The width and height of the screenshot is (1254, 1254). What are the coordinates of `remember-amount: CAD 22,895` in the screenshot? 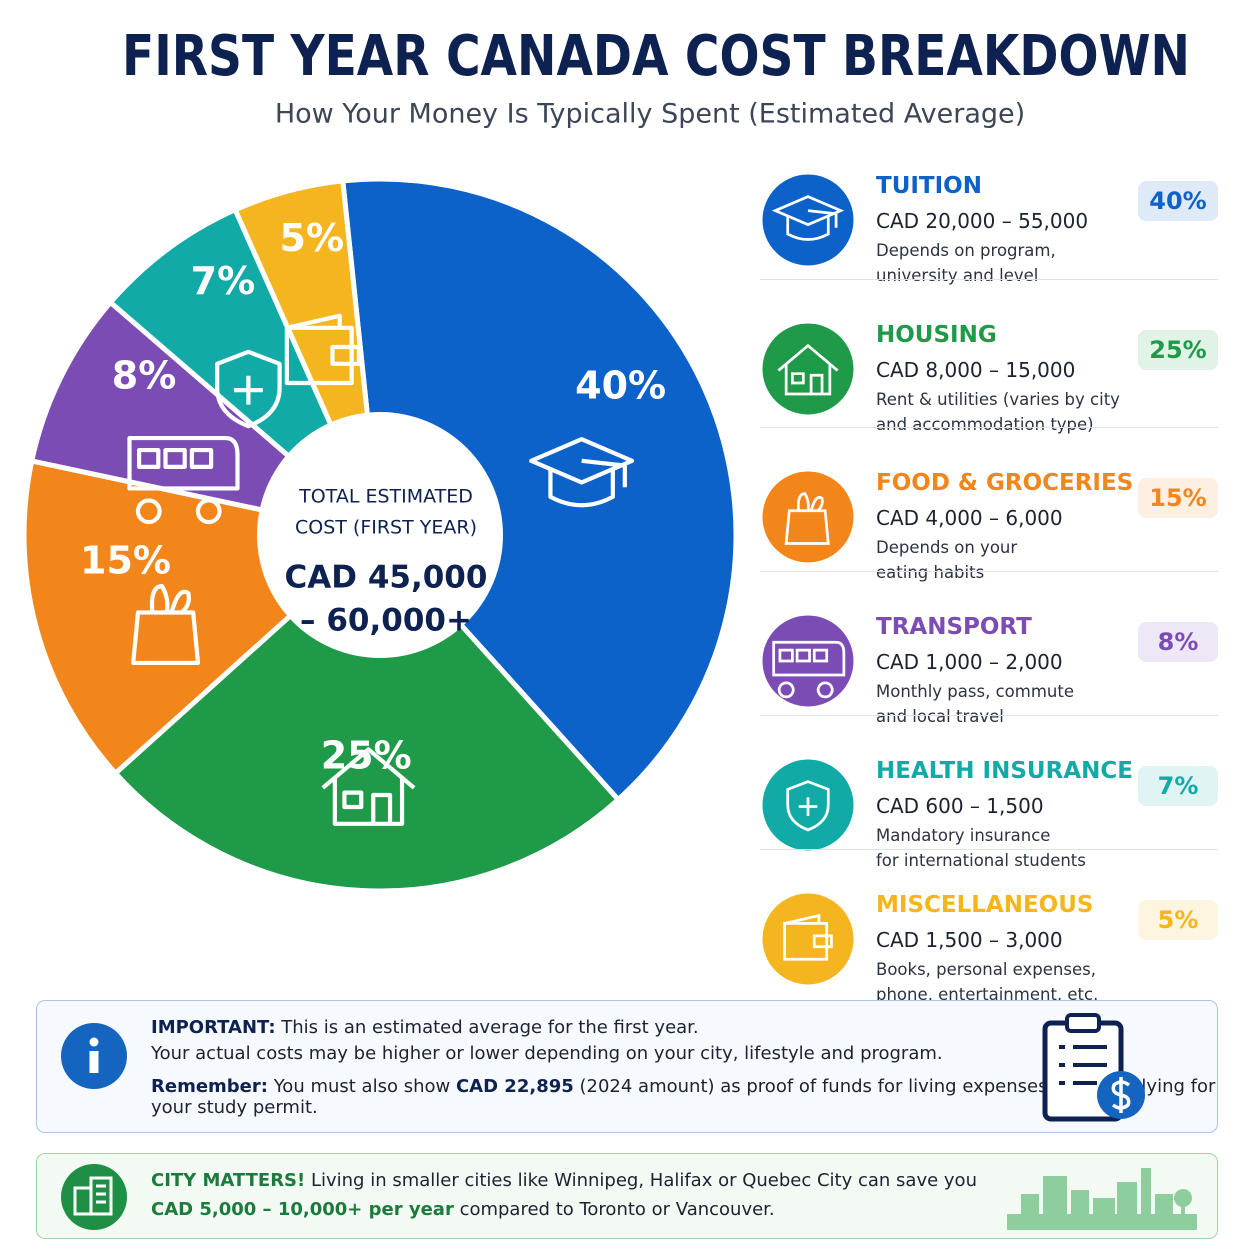 It's located at (514, 1086).